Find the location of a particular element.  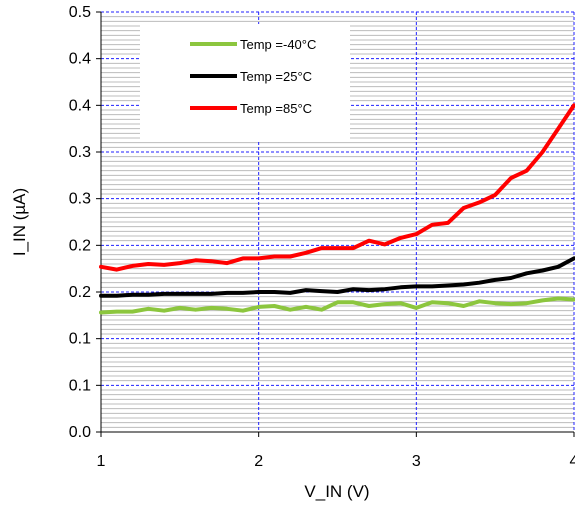

x-tick-label: 2 is located at coordinates (258, 461).